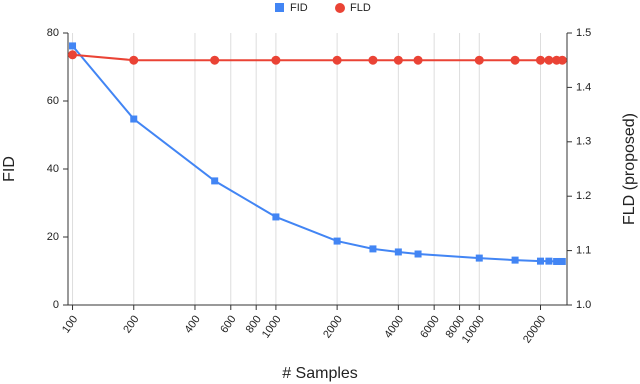  Describe the element at coordinates (272, 327) in the screenshot. I see `x-tick-label: 1000` at that location.